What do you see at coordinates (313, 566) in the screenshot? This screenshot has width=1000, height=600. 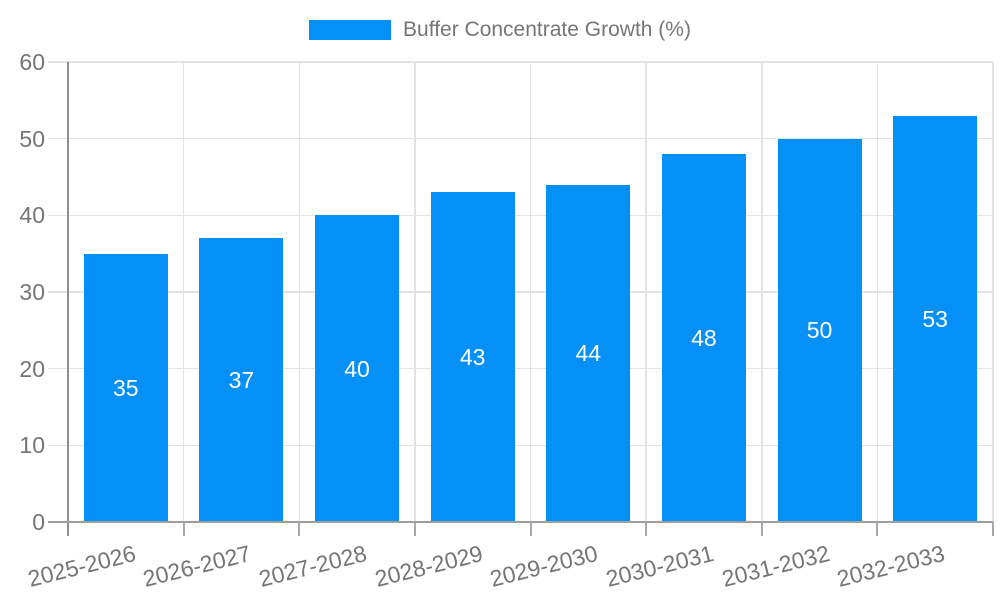 I see `x-axis-tick-label: 2027-2028` at bounding box center [313, 566].